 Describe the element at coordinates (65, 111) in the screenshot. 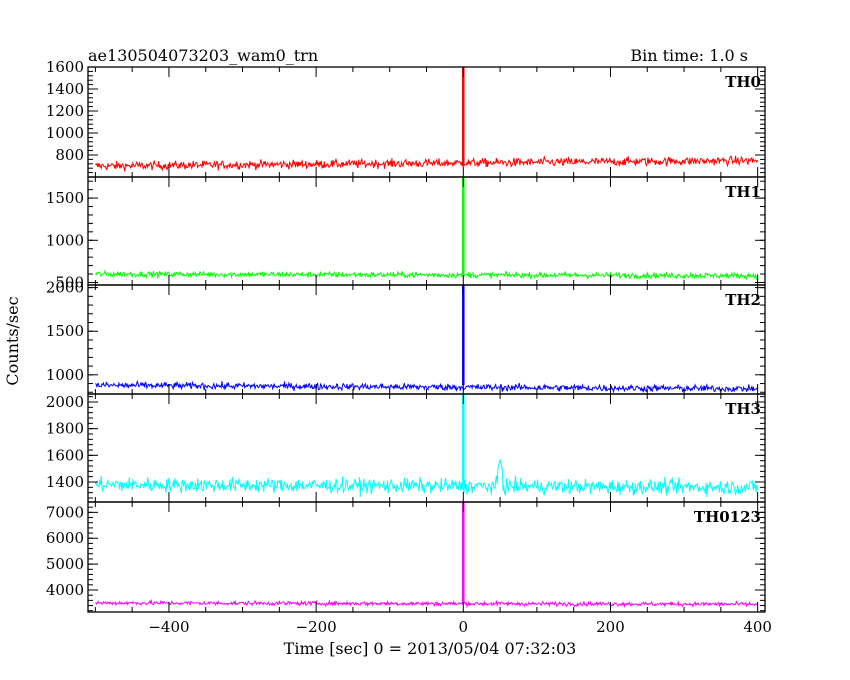

I see `y-tick-label: 1200` at that location.